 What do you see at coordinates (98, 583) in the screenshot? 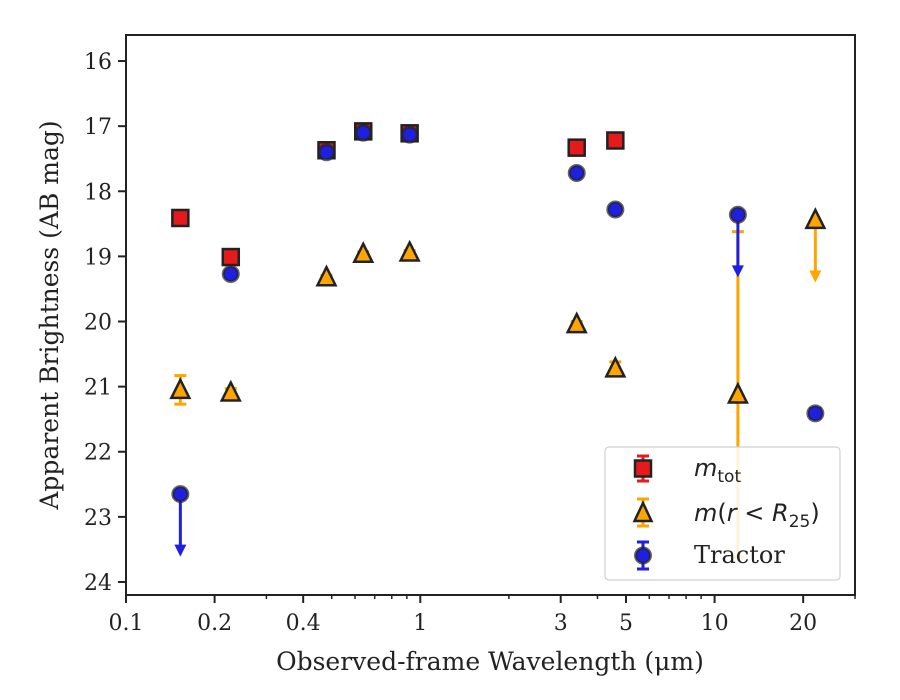
I see `y-tick-label: 24` at bounding box center [98, 583].